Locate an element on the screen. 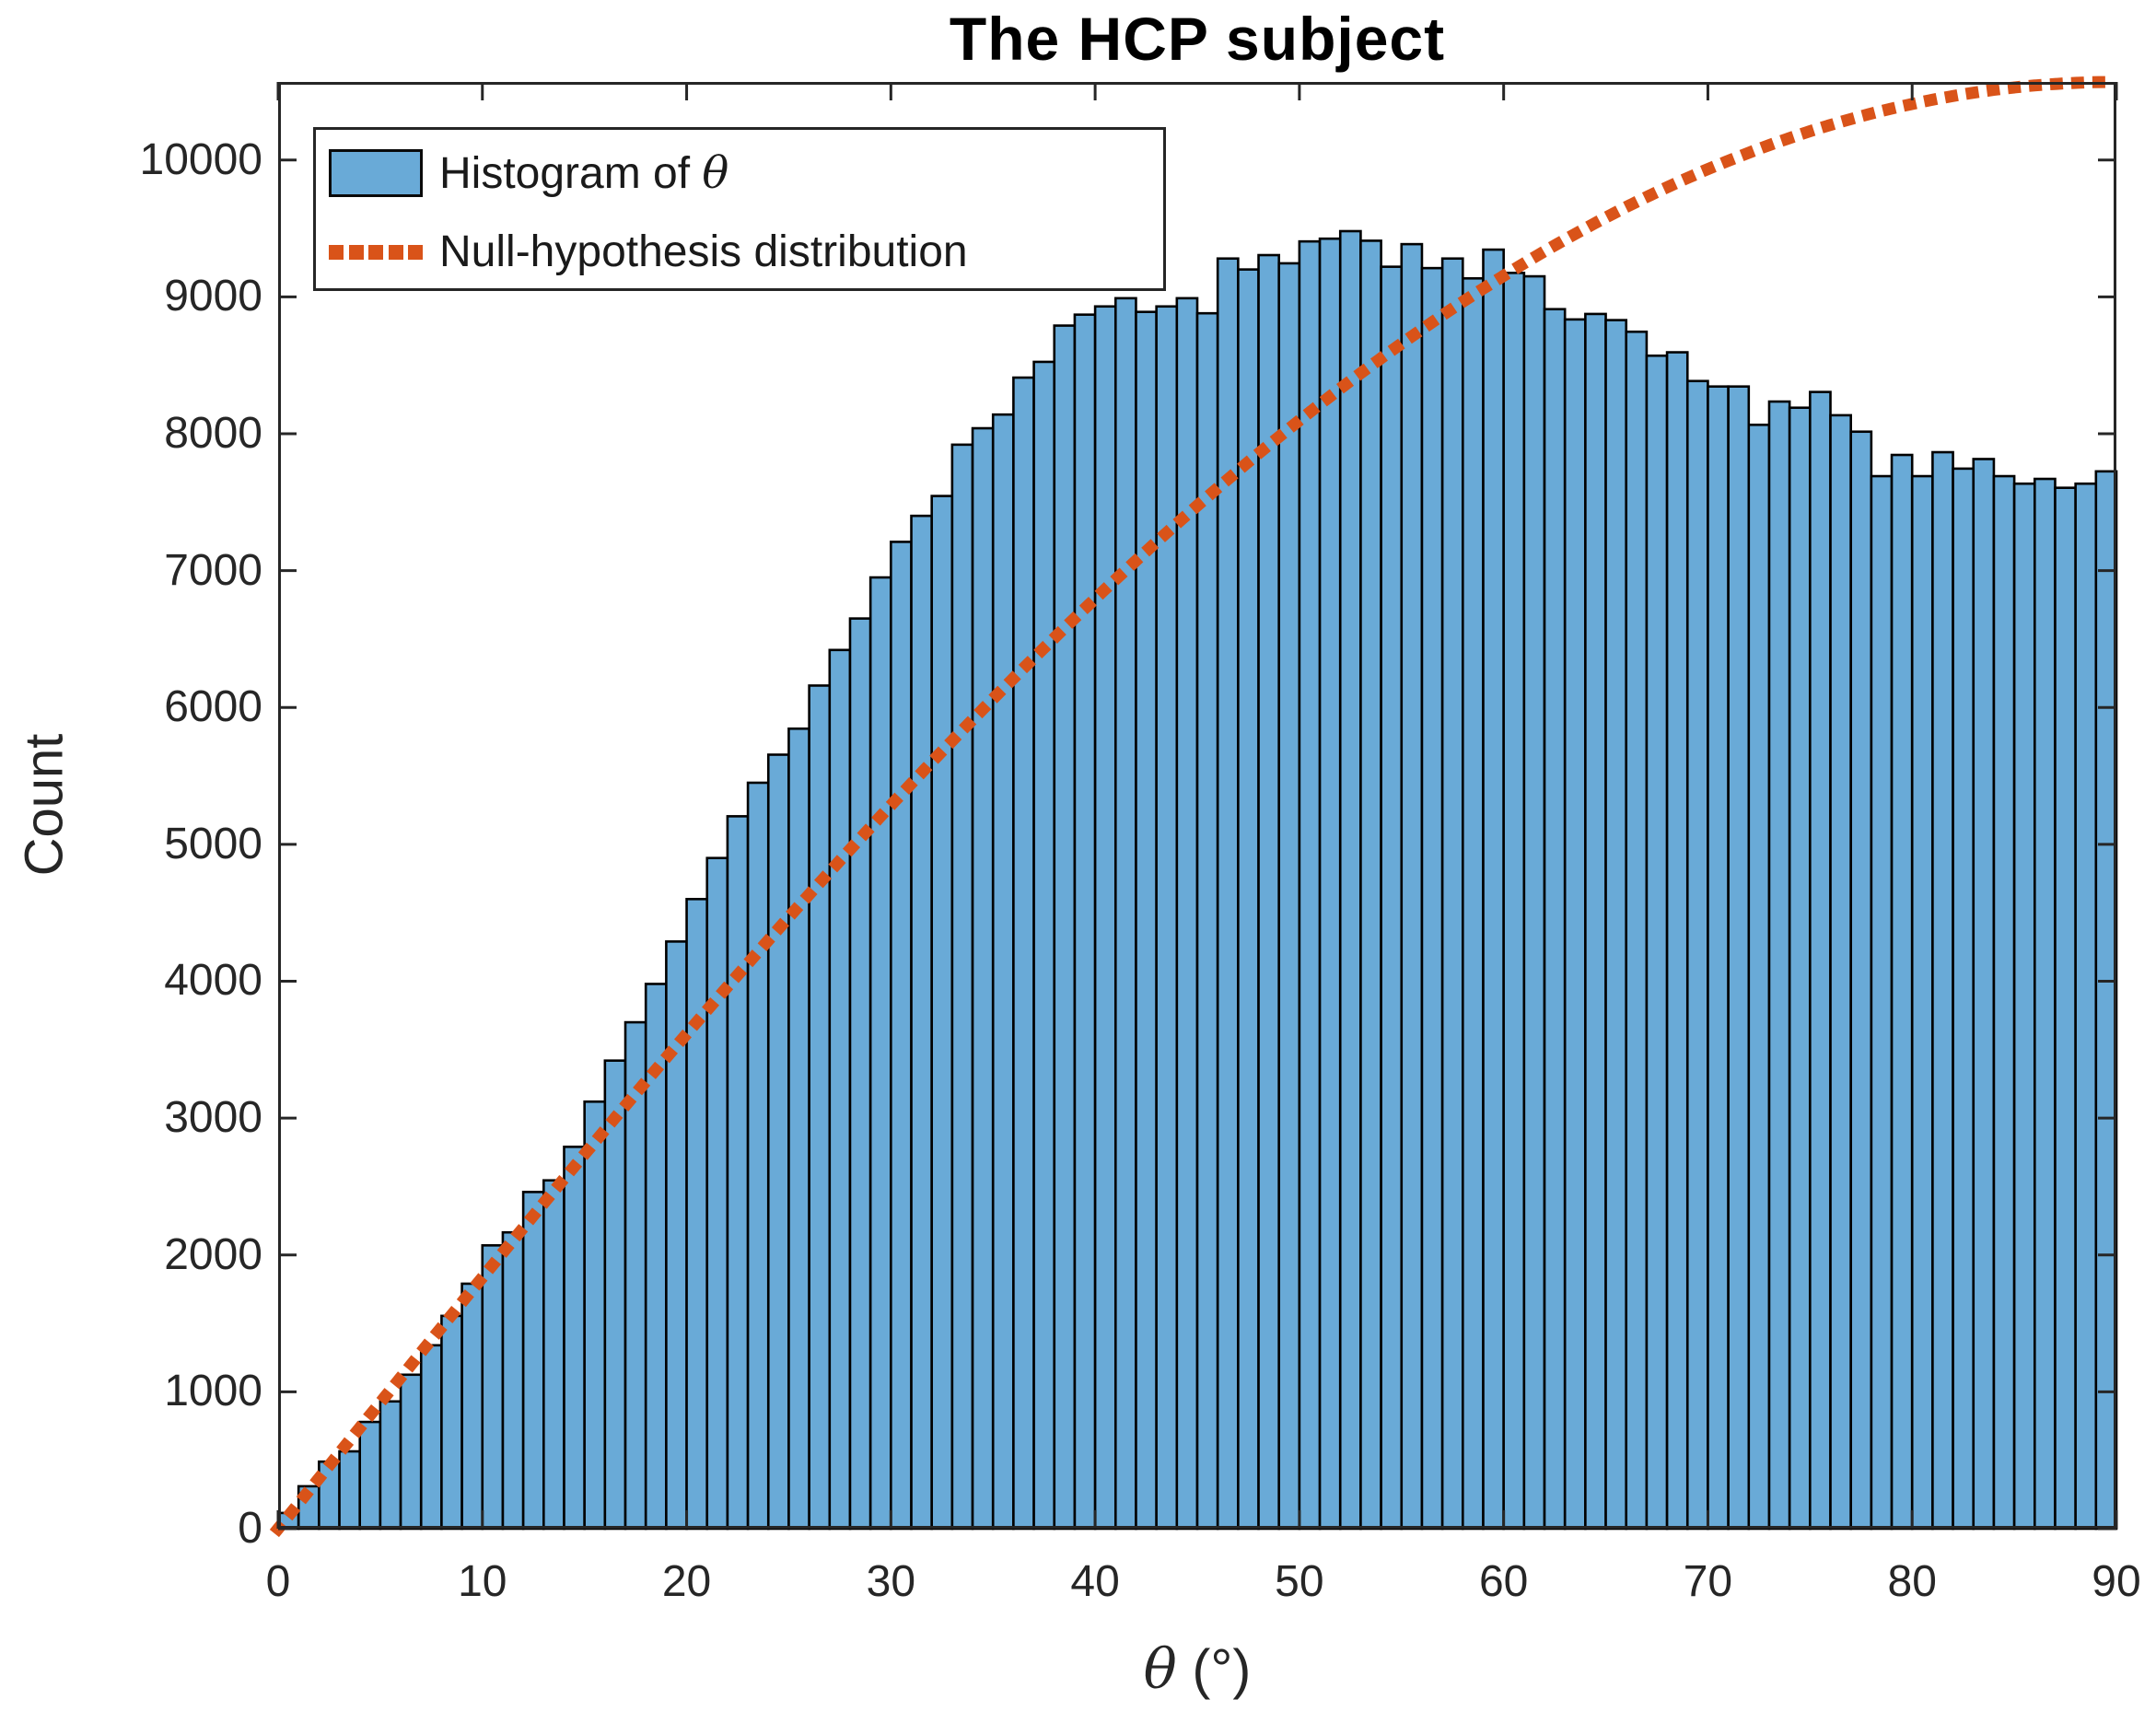  y-tick-label: 0 is located at coordinates (250, 1528).